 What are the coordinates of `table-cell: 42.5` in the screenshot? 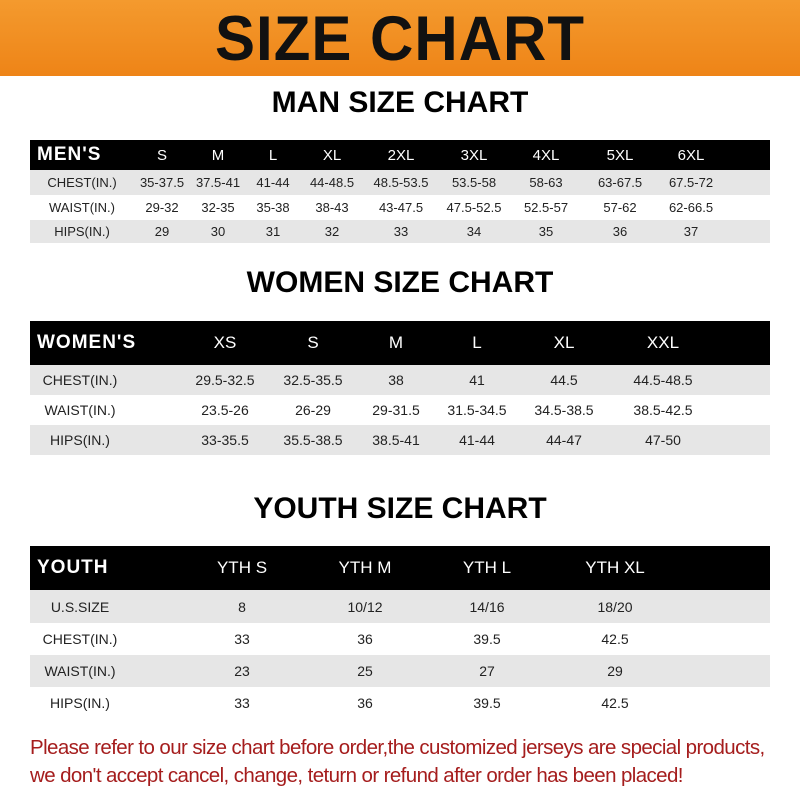 It's located at (615, 702).